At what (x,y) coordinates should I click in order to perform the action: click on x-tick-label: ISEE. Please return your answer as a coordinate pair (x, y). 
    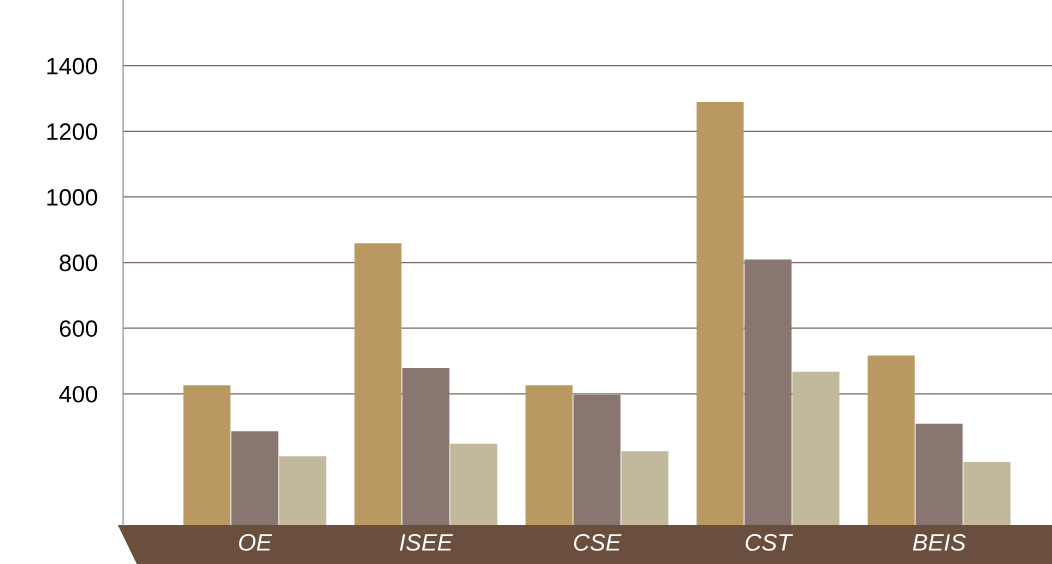
    Looking at the image, I should click on (426, 542).